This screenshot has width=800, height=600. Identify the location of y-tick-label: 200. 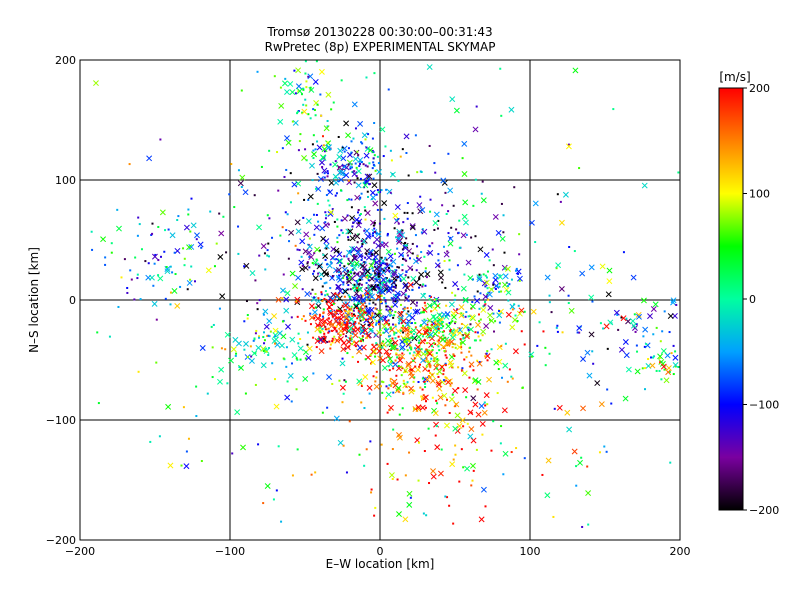
(65, 60).